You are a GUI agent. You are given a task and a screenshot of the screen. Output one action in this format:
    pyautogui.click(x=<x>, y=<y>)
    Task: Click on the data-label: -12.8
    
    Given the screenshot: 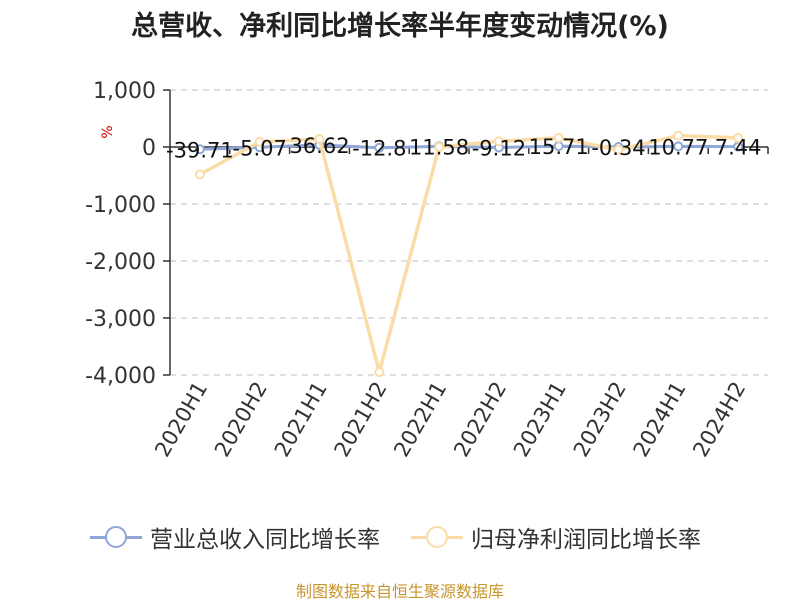 What is the action you would take?
    pyautogui.click(x=379, y=149)
    